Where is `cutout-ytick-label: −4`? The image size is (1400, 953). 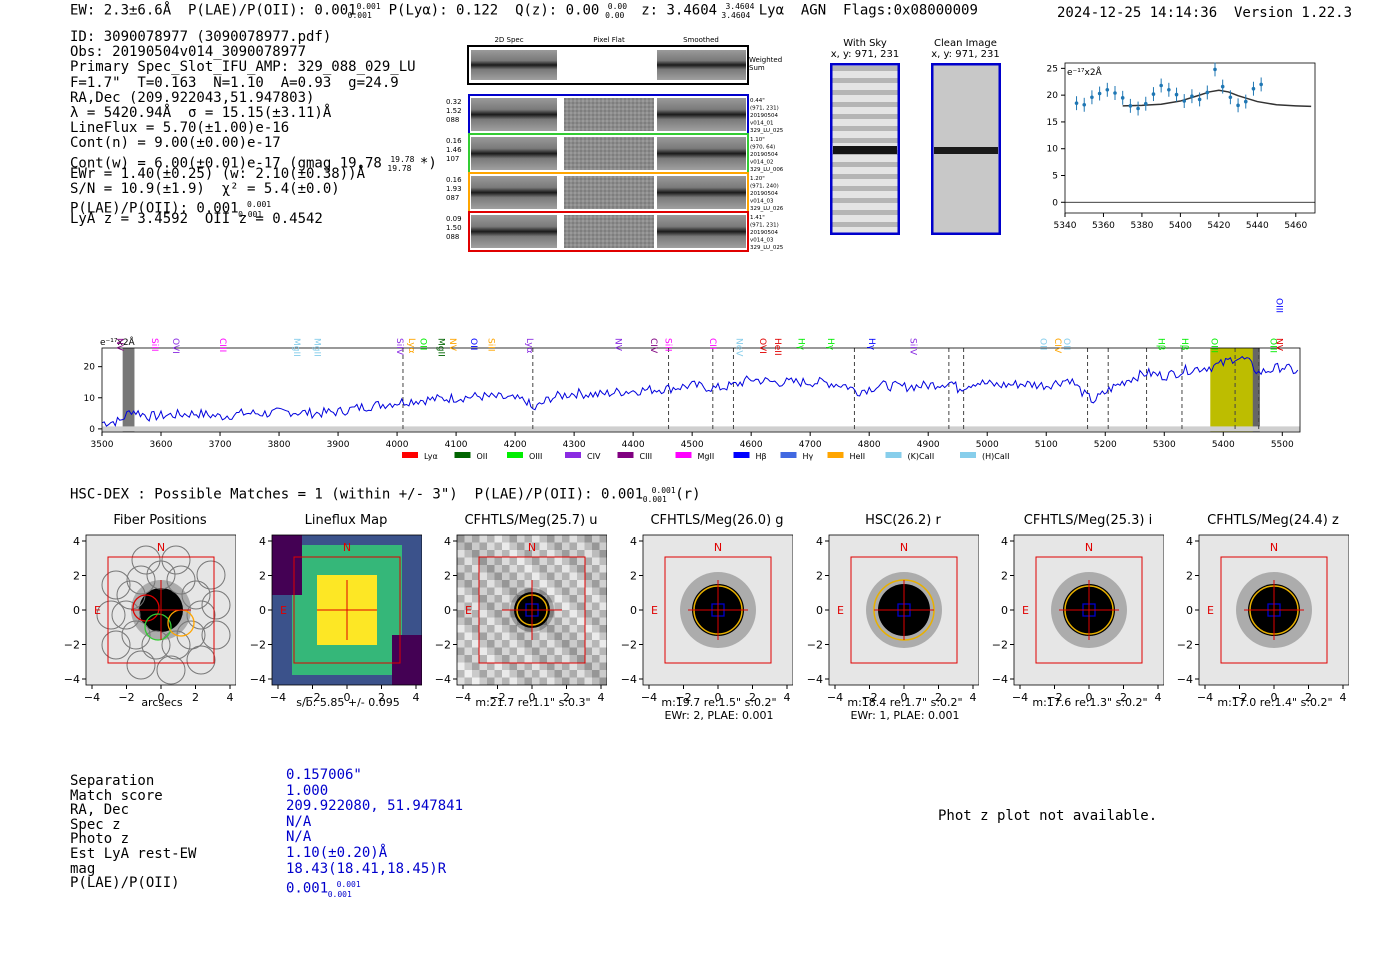 cutout-ytick-label: −4 is located at coordinates (815, 679).